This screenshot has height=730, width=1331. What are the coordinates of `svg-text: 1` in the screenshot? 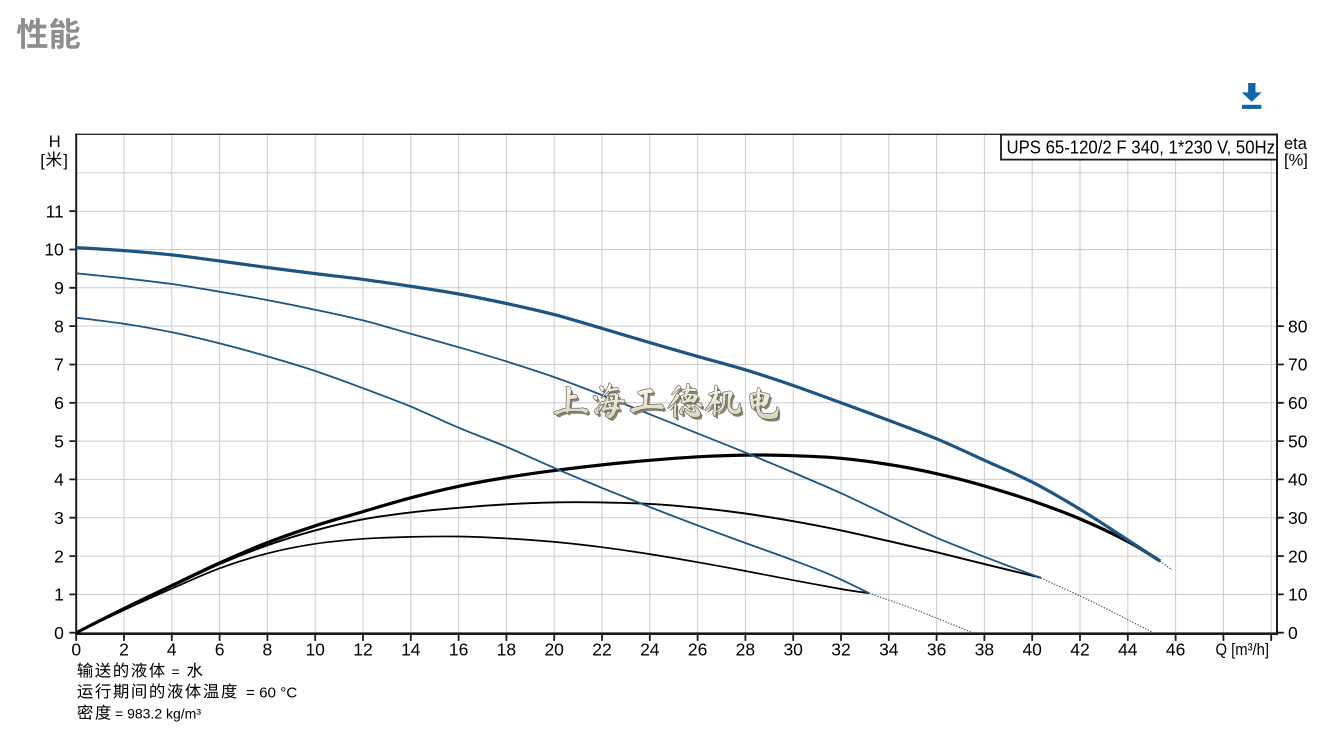 It's located at (59, 595).